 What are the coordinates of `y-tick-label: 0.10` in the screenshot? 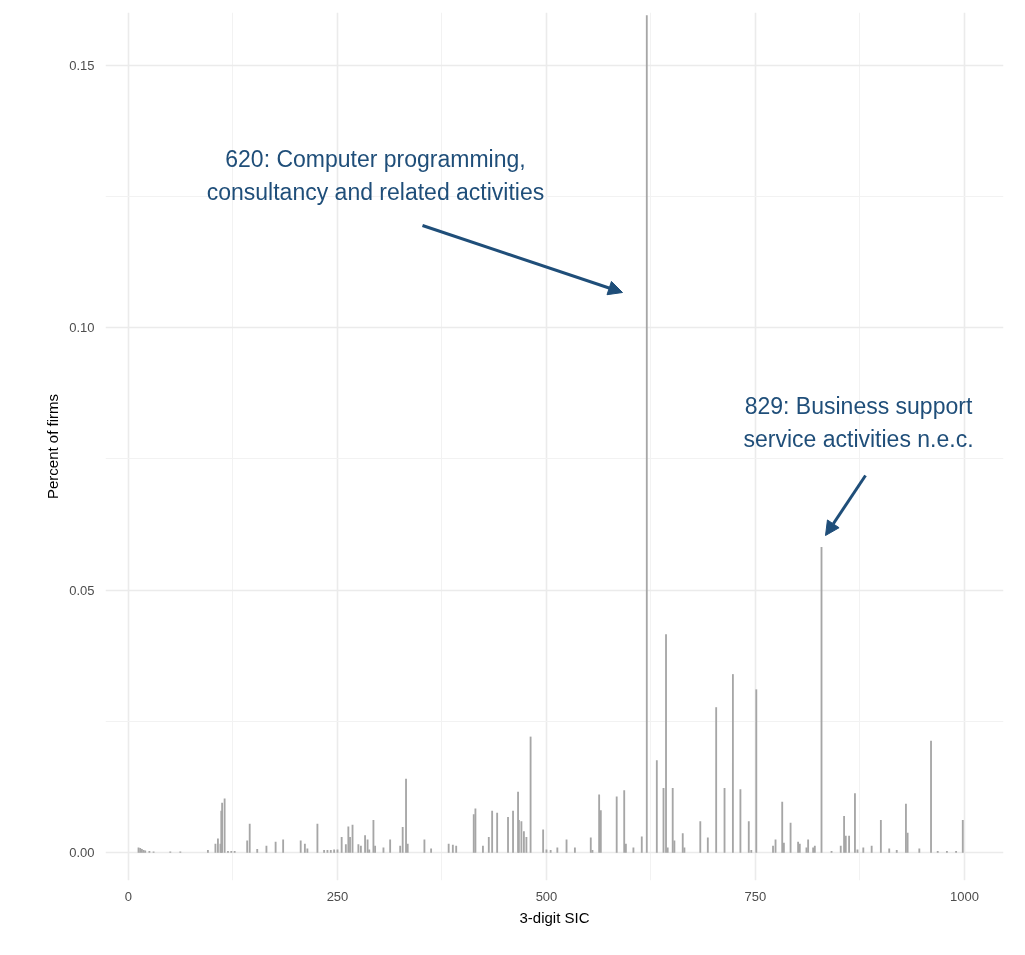 It's located at (82, 328).